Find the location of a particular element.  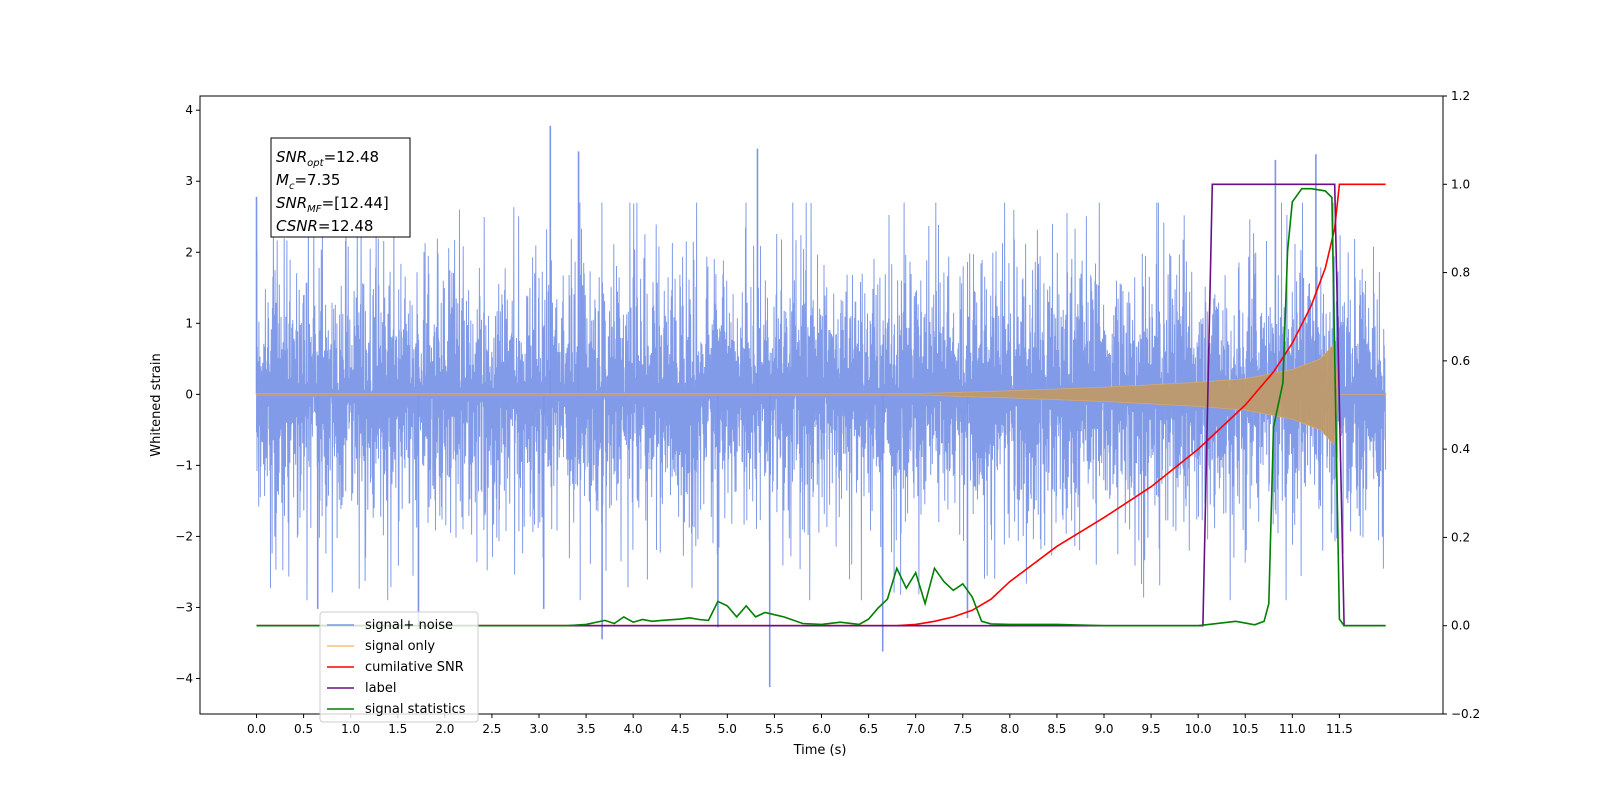

y-axis-label: Whitened strain is located at coordinates (156, 404).